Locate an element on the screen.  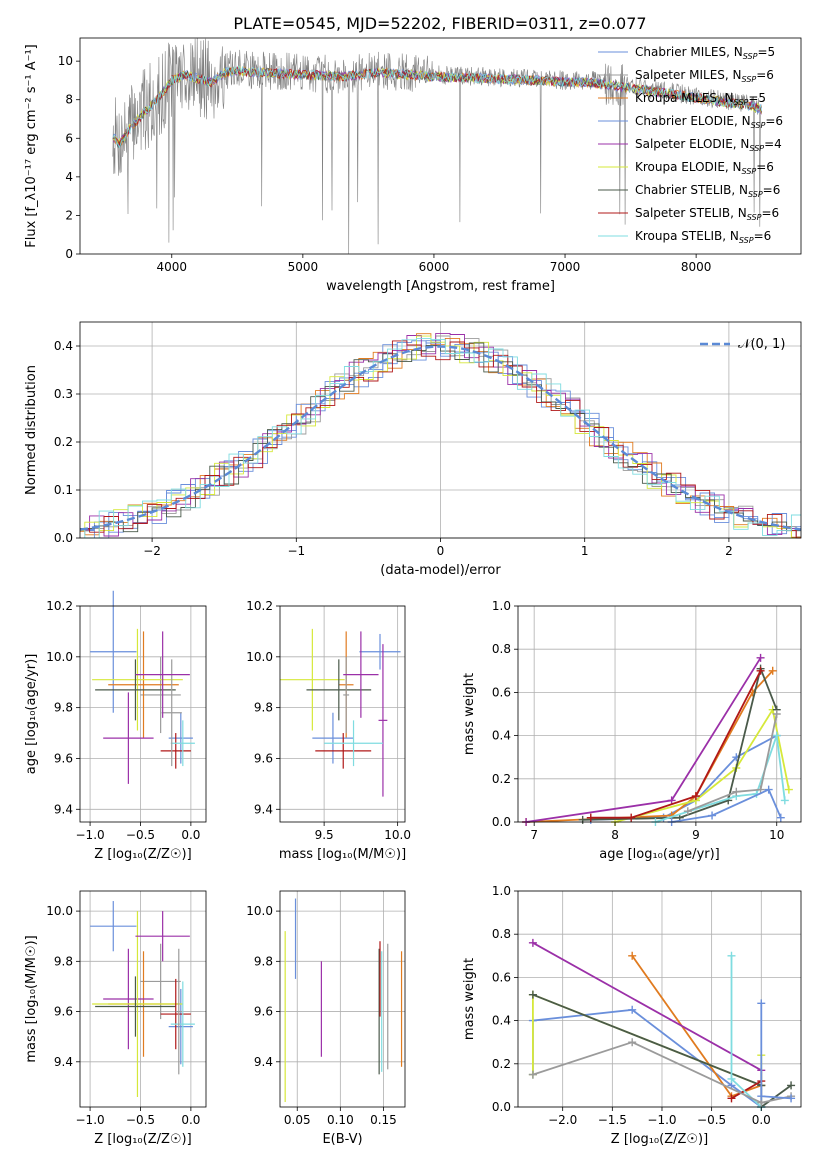
panel-mass-vs-EBV: 0.05 0.10 0.15 9.4 9.6 9.8 10.0 E(B-V) is located at coordinates (326, 1018).